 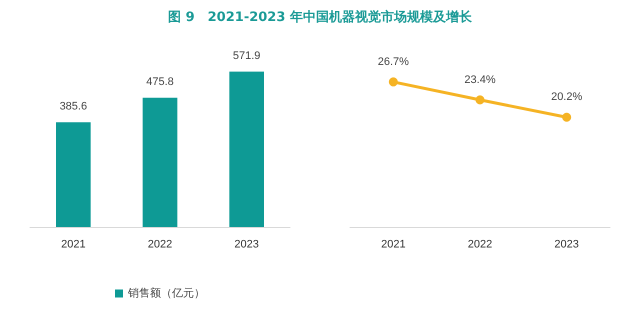 What do you see at coordinates (566, 97) in the screenshot?
I see `data-label: 20.2%` at bounding box center [566, 97].